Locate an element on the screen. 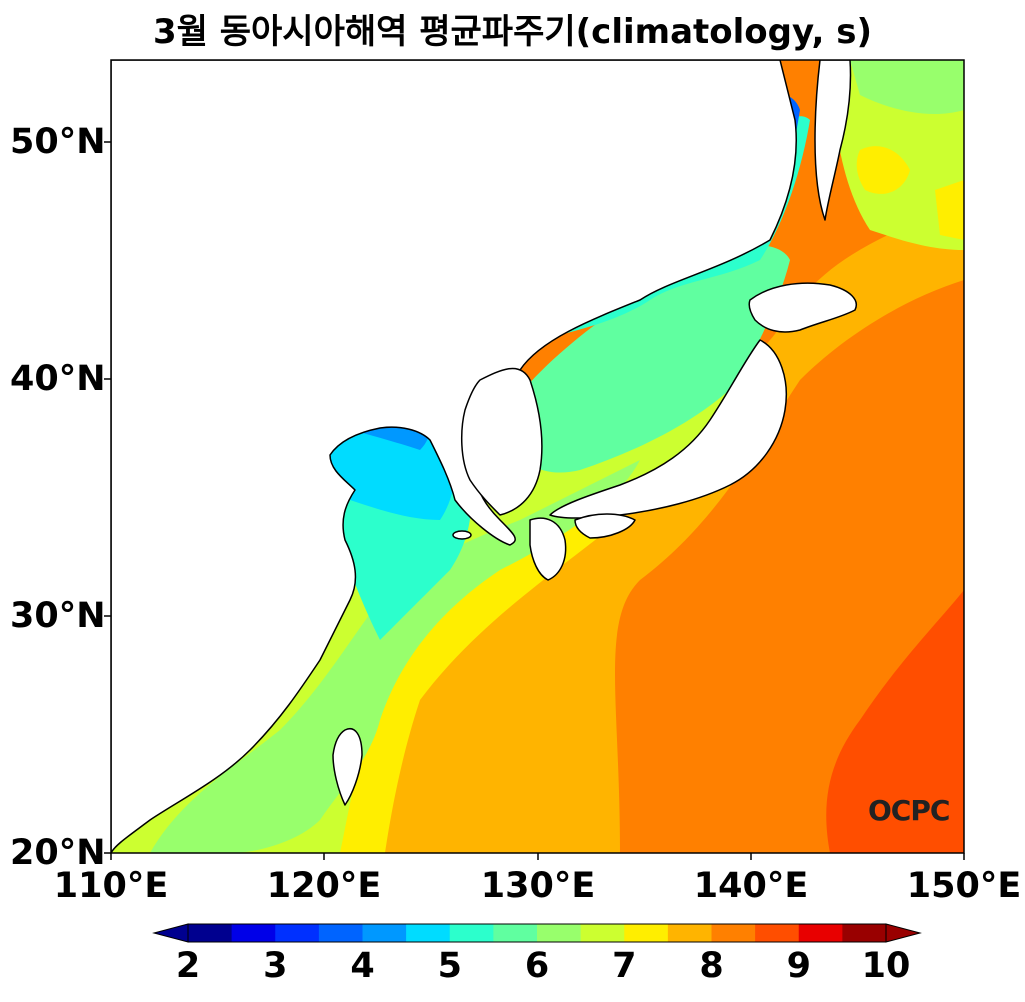 The height and width of the screenshot is (1002, 1025). kyushu is located at coordinates (548, 549).